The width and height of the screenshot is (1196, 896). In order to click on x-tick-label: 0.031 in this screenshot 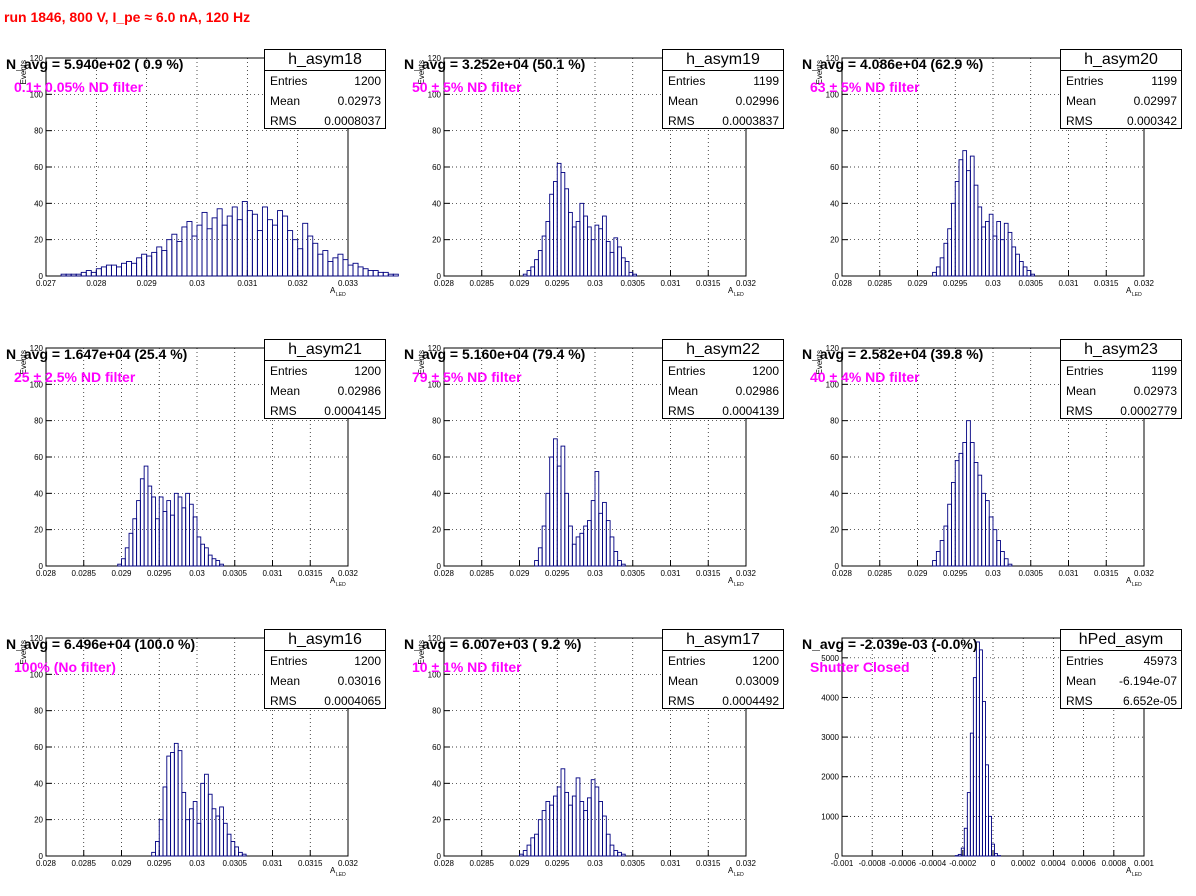, I will do `click(1068, 283)`.